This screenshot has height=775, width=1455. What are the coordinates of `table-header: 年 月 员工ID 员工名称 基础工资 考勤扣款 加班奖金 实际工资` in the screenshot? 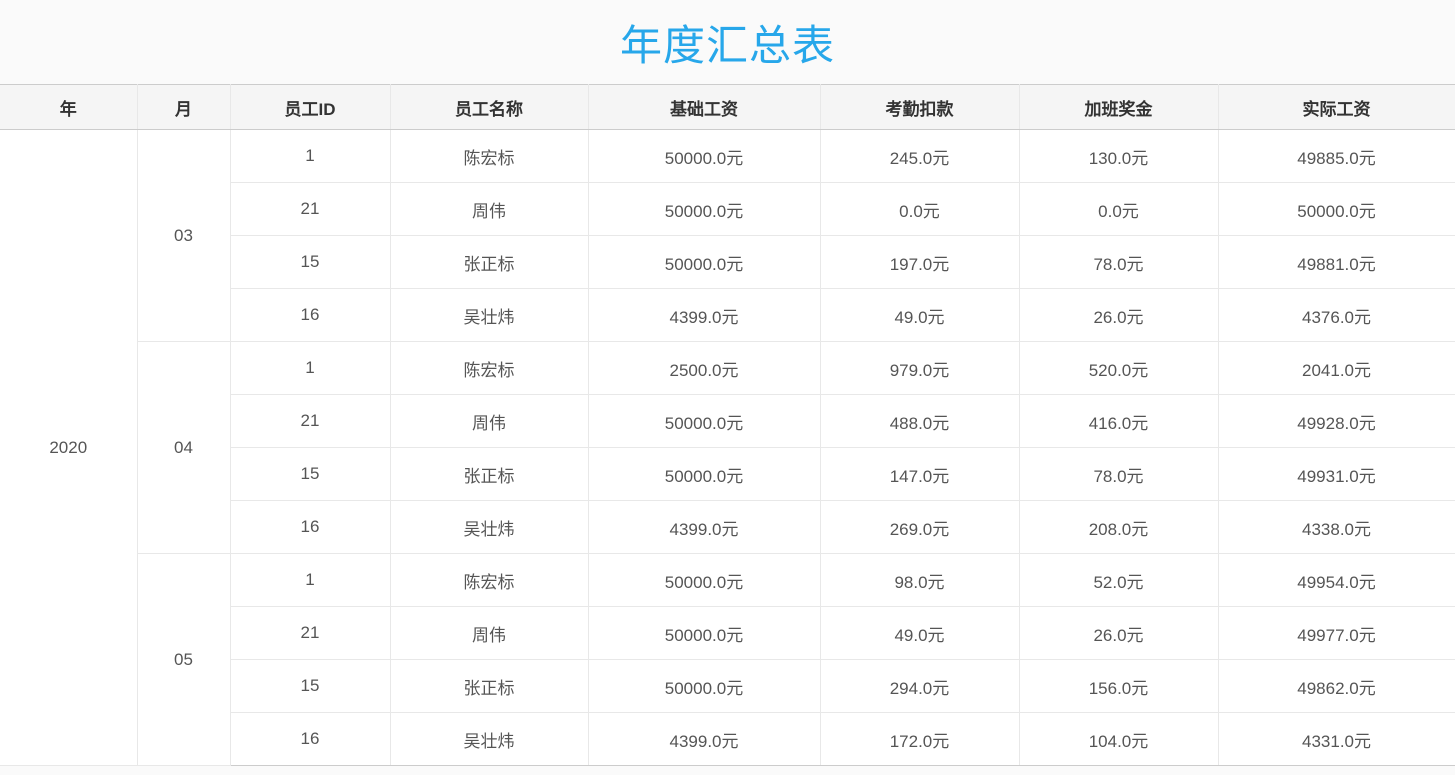 It's located at (727, 107).